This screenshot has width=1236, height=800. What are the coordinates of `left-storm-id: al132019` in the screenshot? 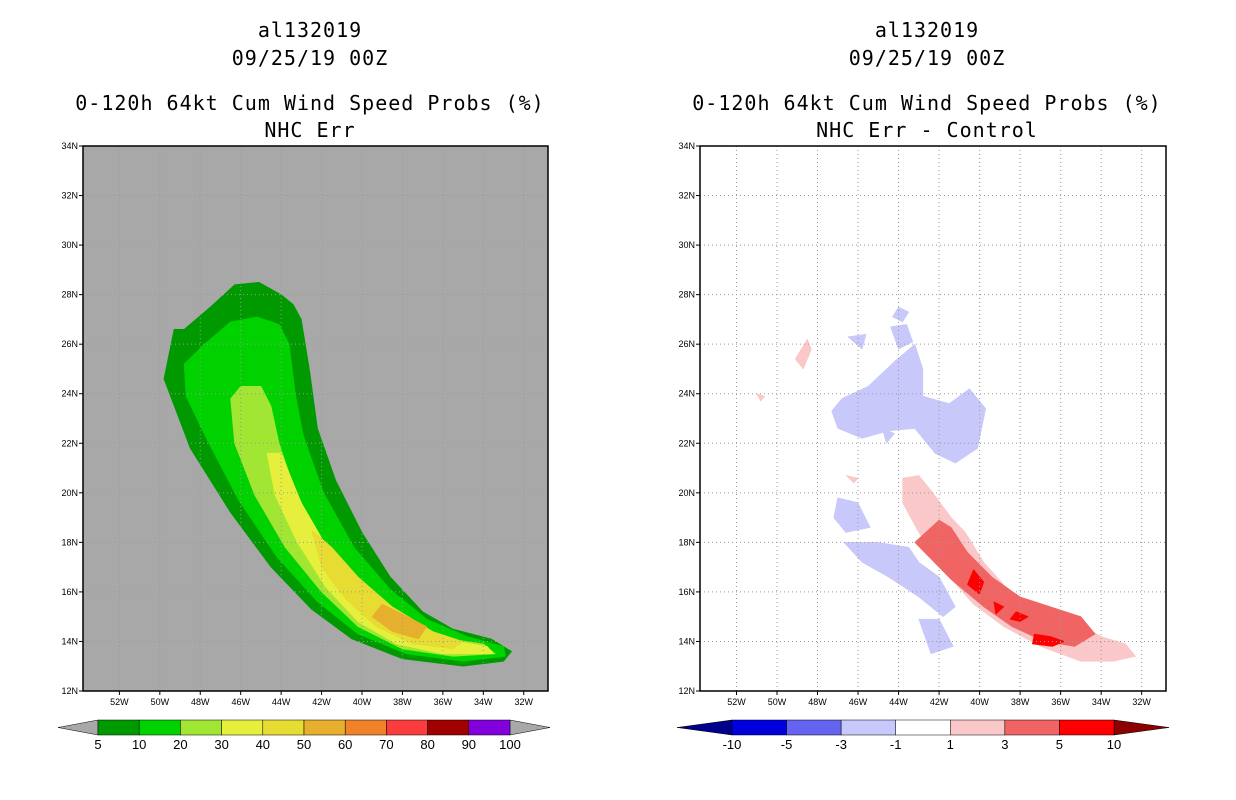 It's located at (310, 30).